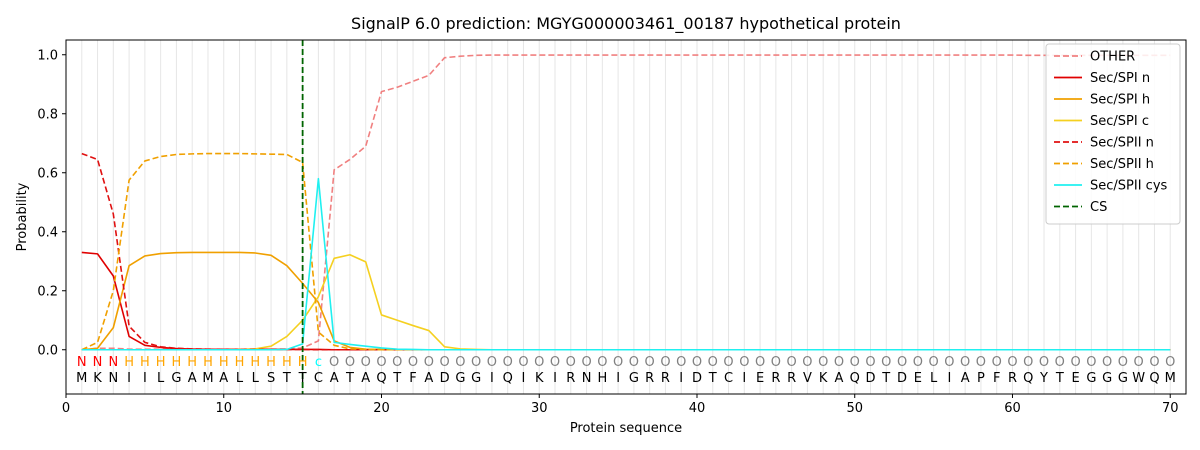  What do you see at coordinates (1170, 408) in the screenshot?
I see `x-tick-label: 70` at bounding box center [1170, 408].